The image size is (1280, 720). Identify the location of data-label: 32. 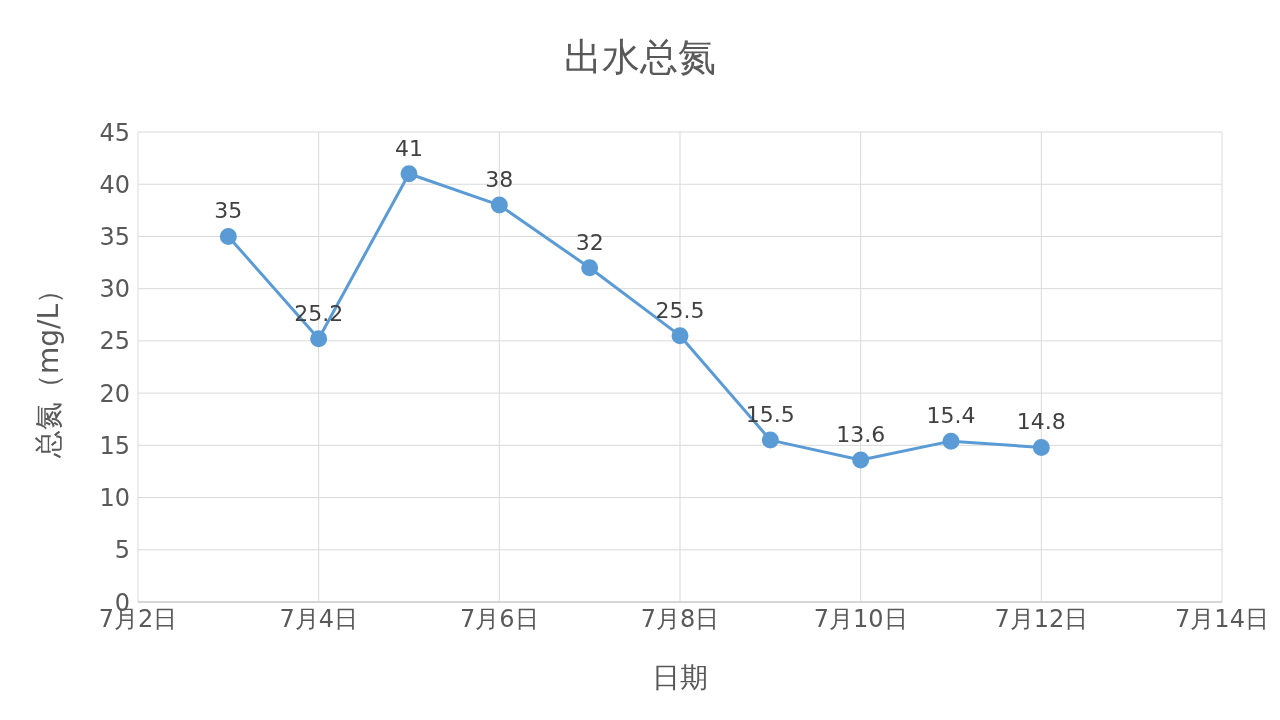
(589, 242).